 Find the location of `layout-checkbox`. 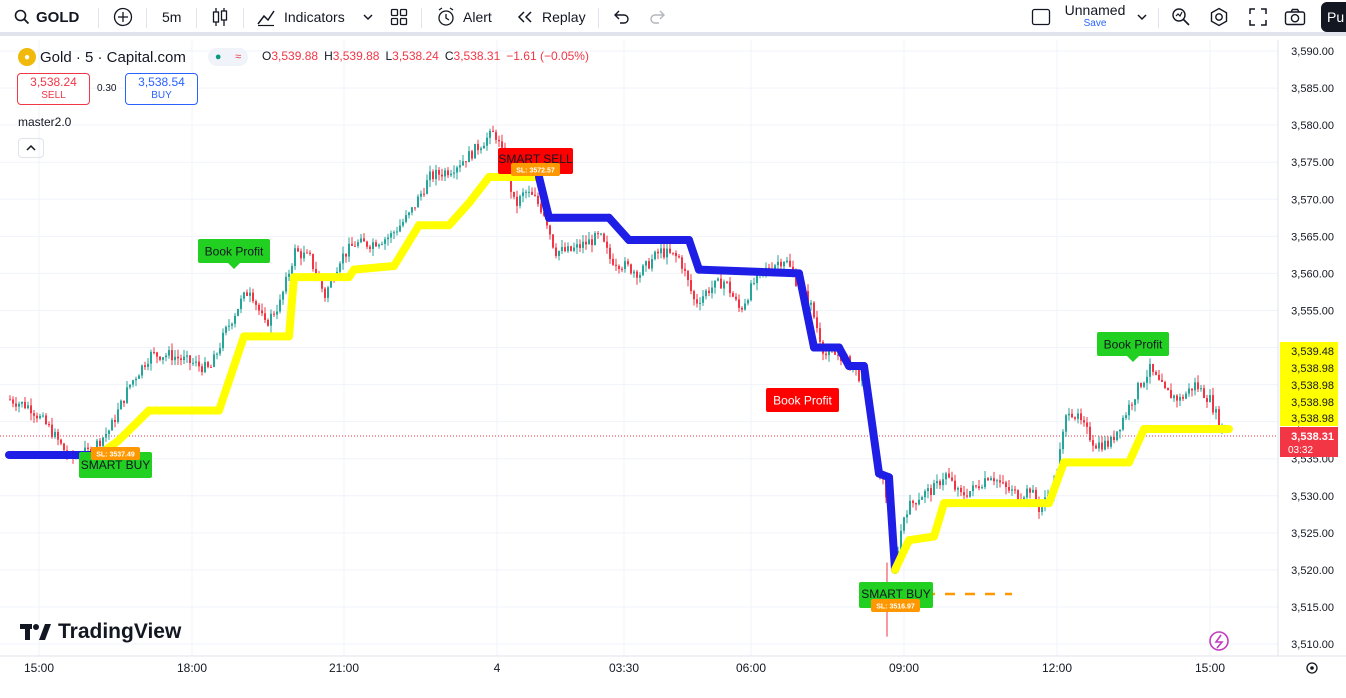

layout-checkbox is located at coordinates (1041, 17).